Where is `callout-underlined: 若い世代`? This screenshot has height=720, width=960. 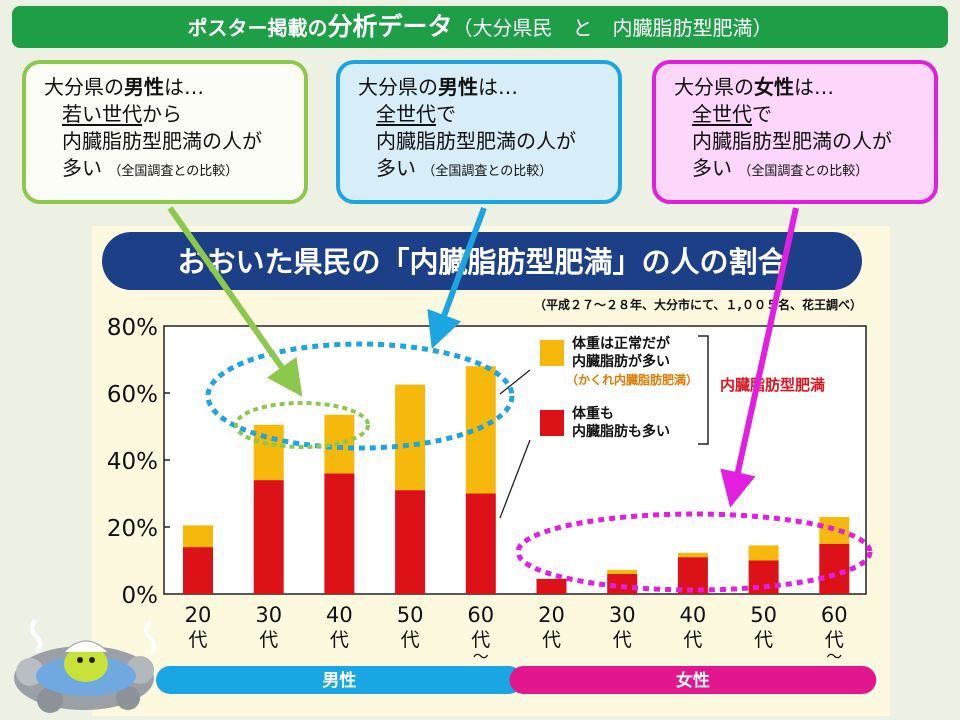 callout-underlined: 若い世代 is located at coordinates (102, 114).